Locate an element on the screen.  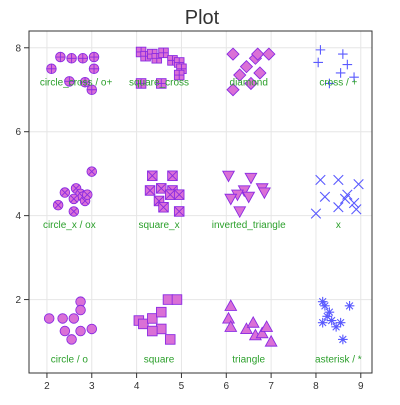
series-label: diamond is located at coordinates (249, 83).